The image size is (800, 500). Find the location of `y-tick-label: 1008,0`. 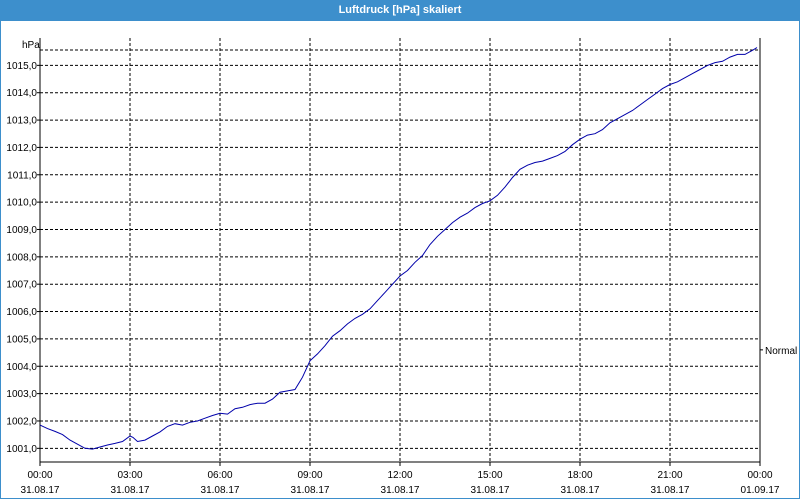

y-tick-label: 1008,0 is located at coordinates (21, 257).